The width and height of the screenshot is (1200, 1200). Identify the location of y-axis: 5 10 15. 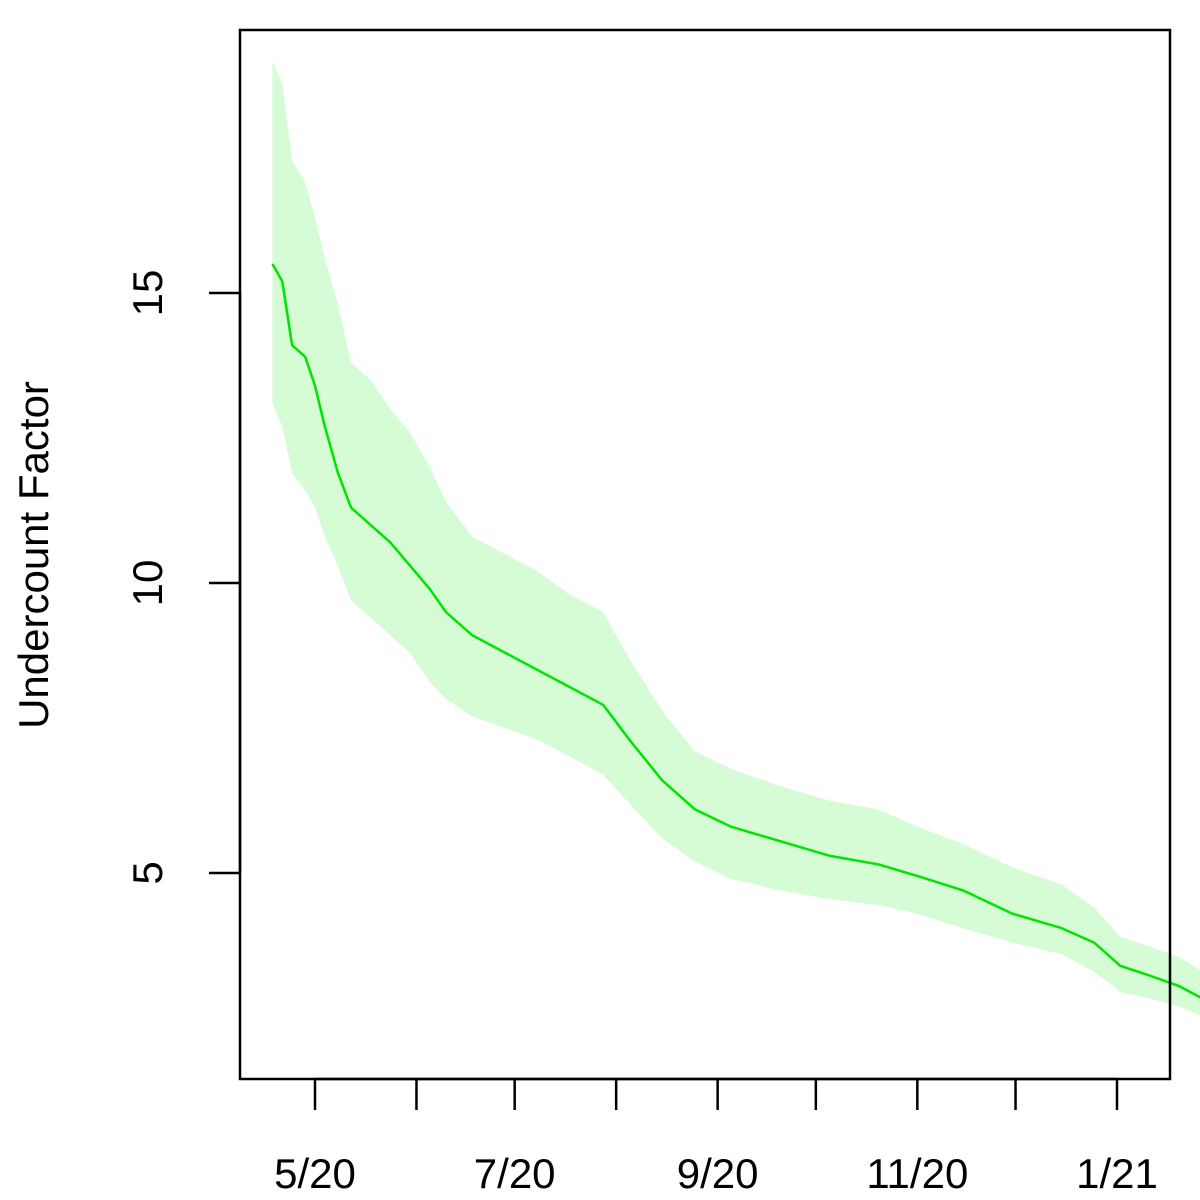
(183, 577).